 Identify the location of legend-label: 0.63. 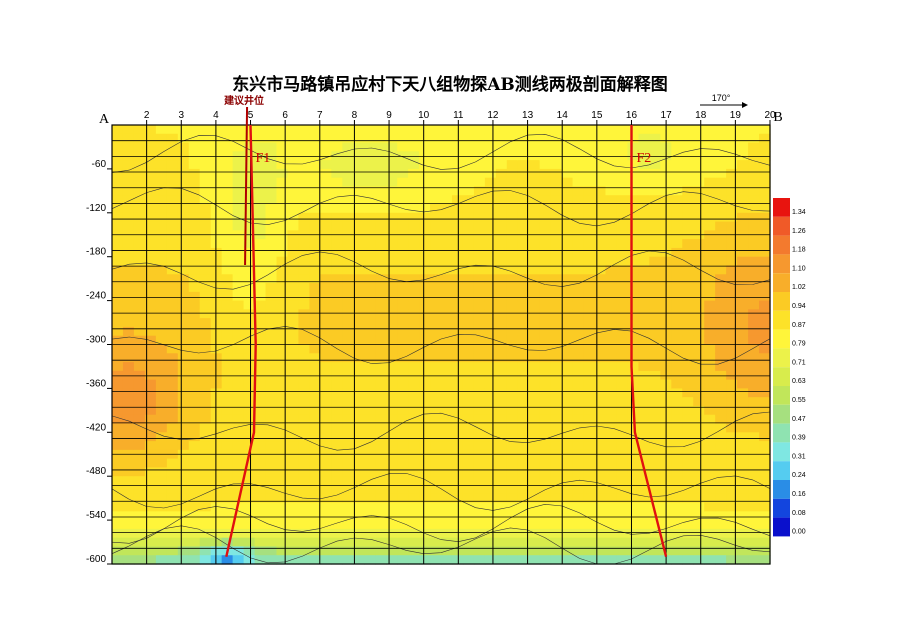
(799, 381).